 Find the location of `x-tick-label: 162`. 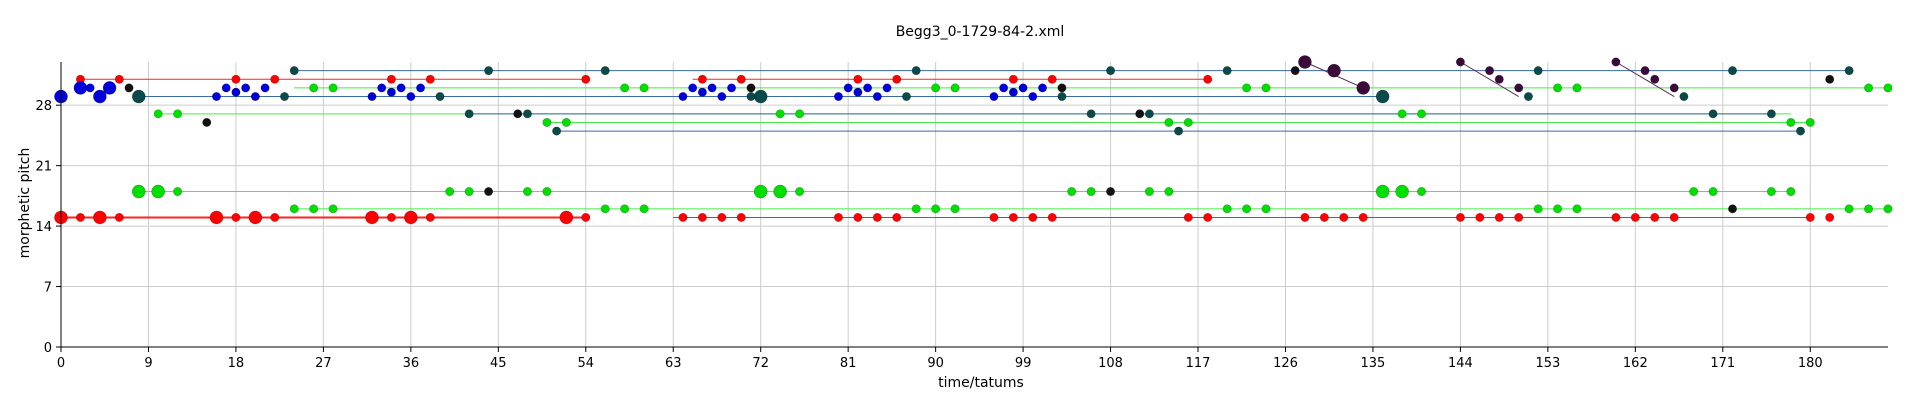

x-tick-label: 162 is located at coordinates (1635, 363).